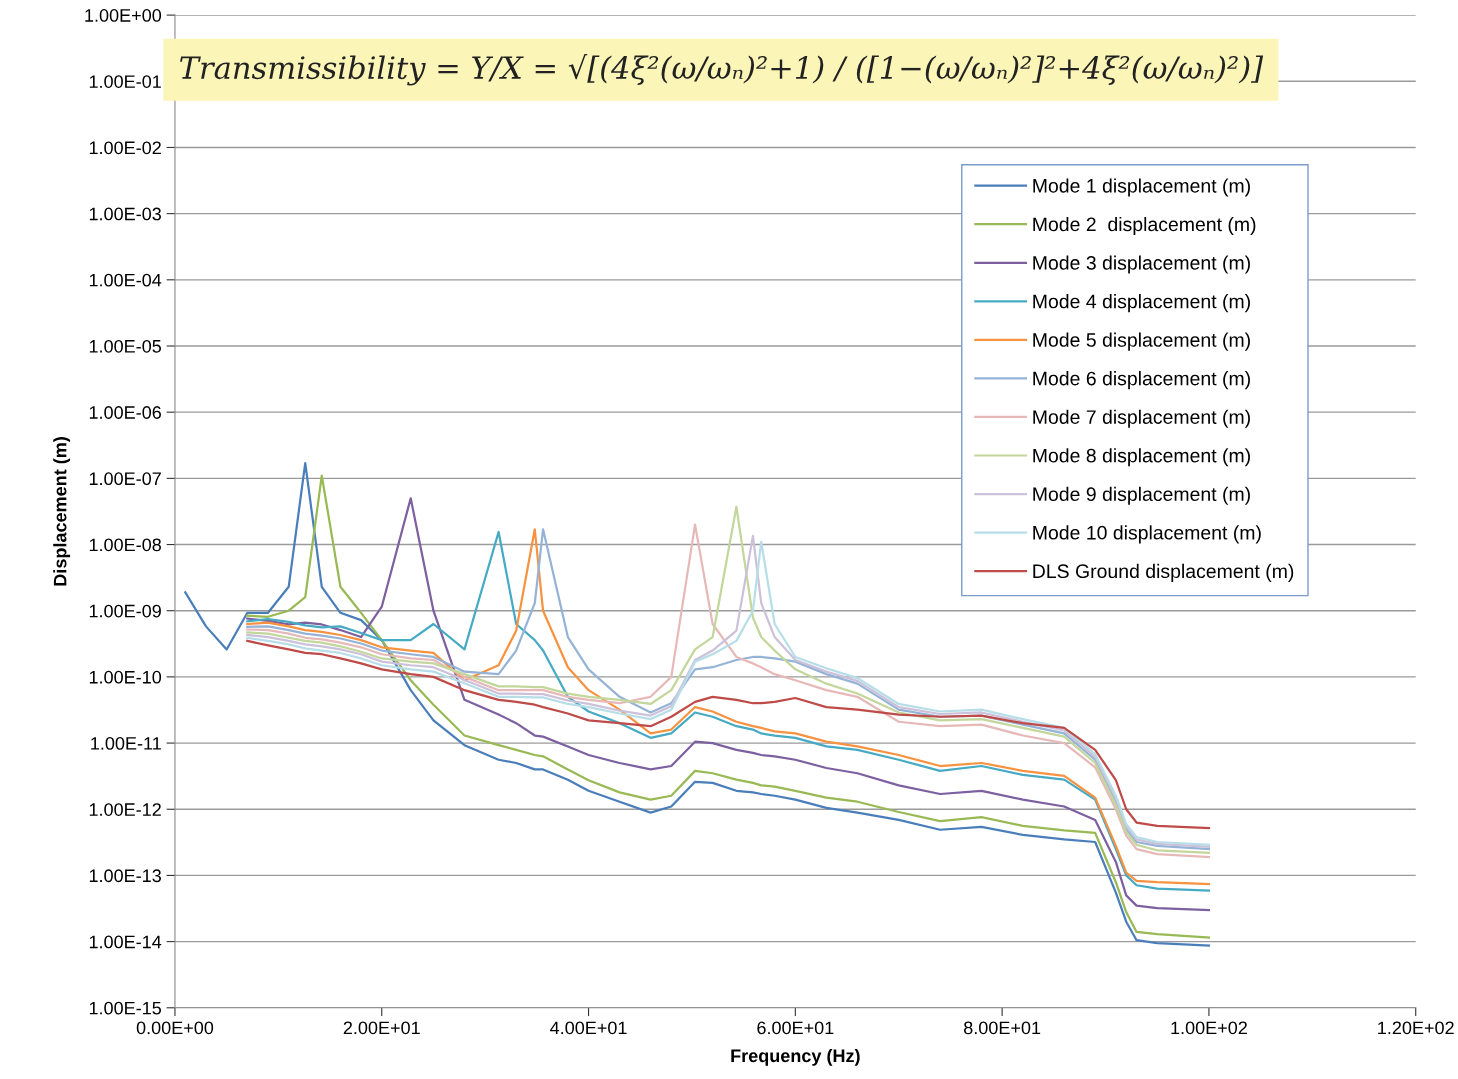 The image size is (1458, 1079). Describe the element at coordinates (62, 511) in the screenshot. I see `y-axis-title: Displacement (m)` at that location.